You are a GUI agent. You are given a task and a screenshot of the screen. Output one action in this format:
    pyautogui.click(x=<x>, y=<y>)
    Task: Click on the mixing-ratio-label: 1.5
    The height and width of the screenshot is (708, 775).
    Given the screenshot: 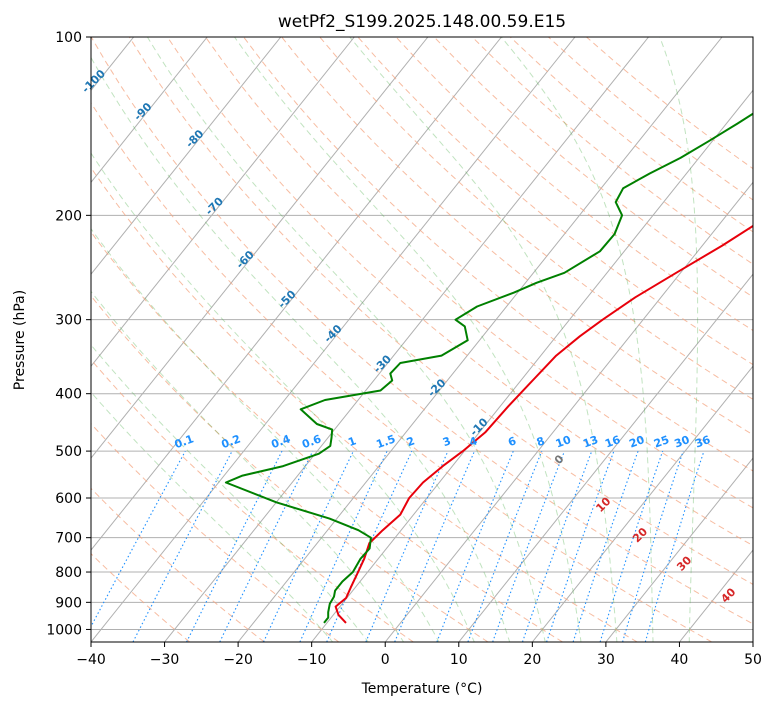 What is the action you would take?
    pyautogui.click(x=385, y=441)
    